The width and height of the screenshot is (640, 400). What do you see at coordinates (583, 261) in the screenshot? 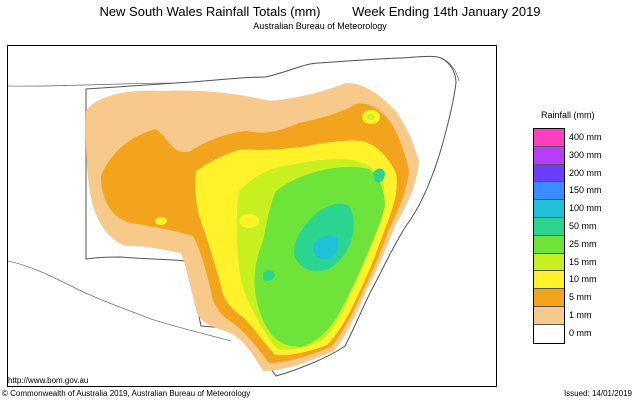
I see `legend-label: 15 mm` at bounding box center [583, 261].